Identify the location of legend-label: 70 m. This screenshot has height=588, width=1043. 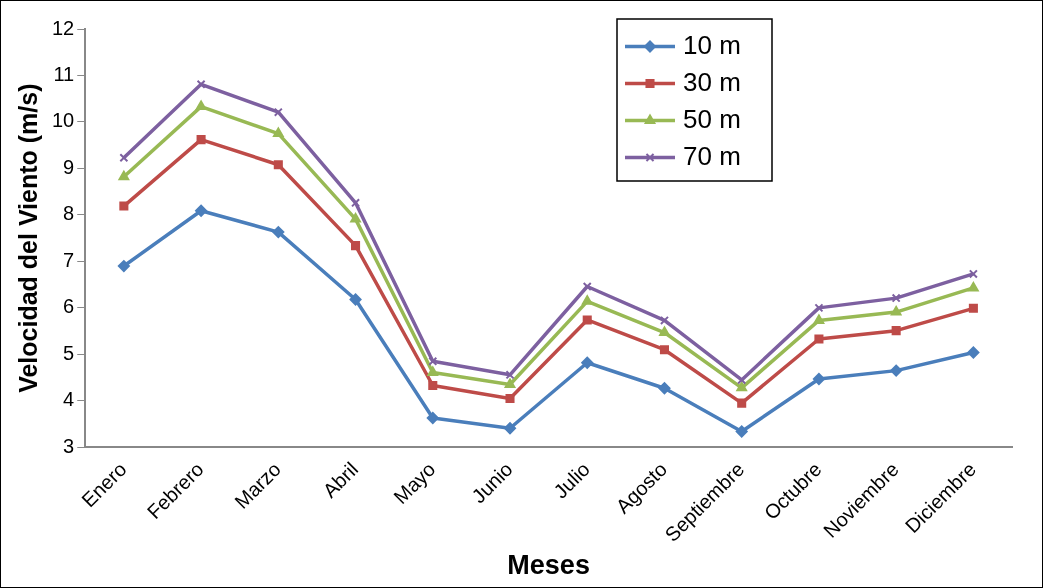
(712, 155).